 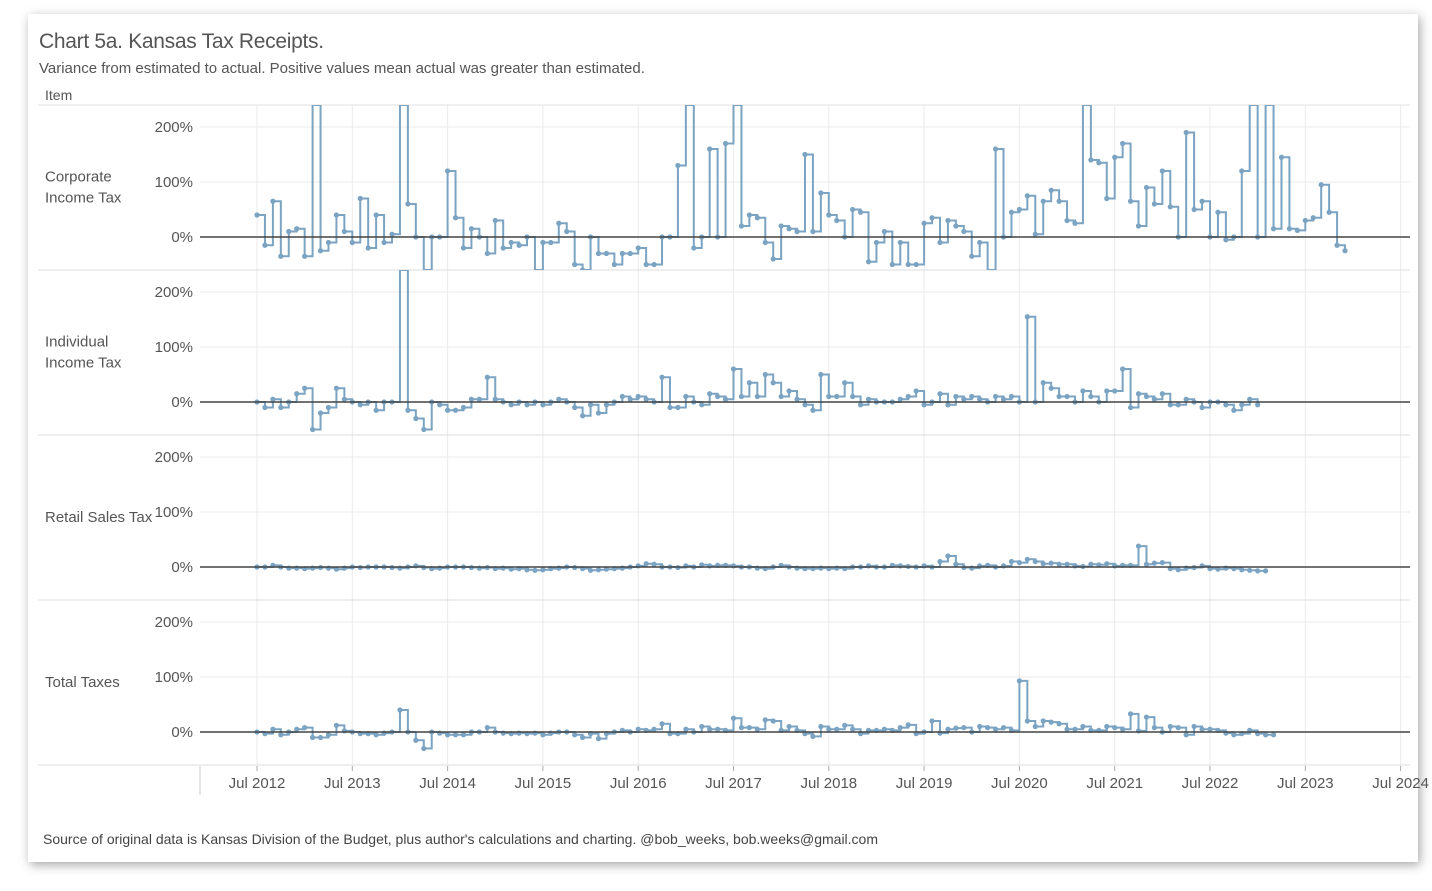 I want to click on series-label: Individual, so click(x=76, y=342).